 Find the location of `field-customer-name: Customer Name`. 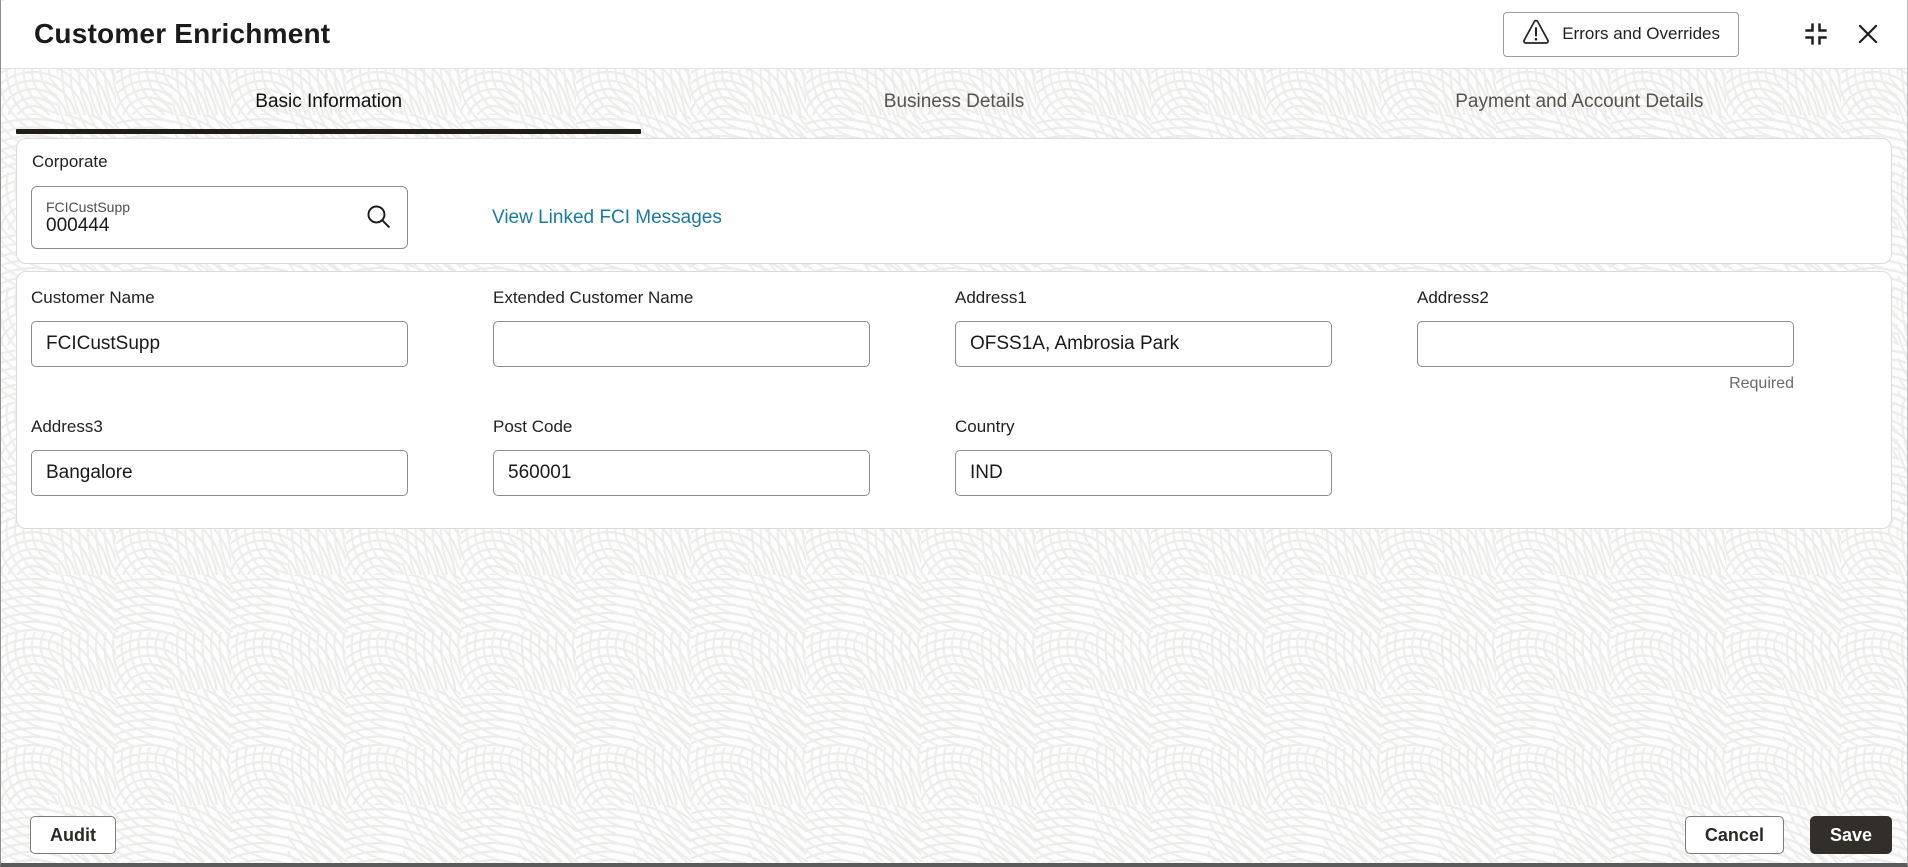

field-customer-name: Customer Name is located at coordinates (219, 327).